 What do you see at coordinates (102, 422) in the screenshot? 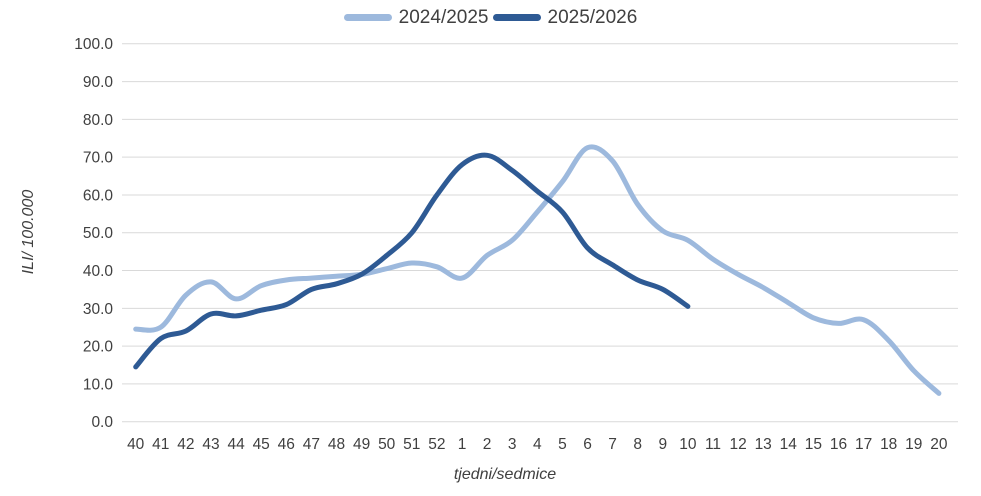
I see `y-tick-label: 0.0` at bounding box center [102, 422].